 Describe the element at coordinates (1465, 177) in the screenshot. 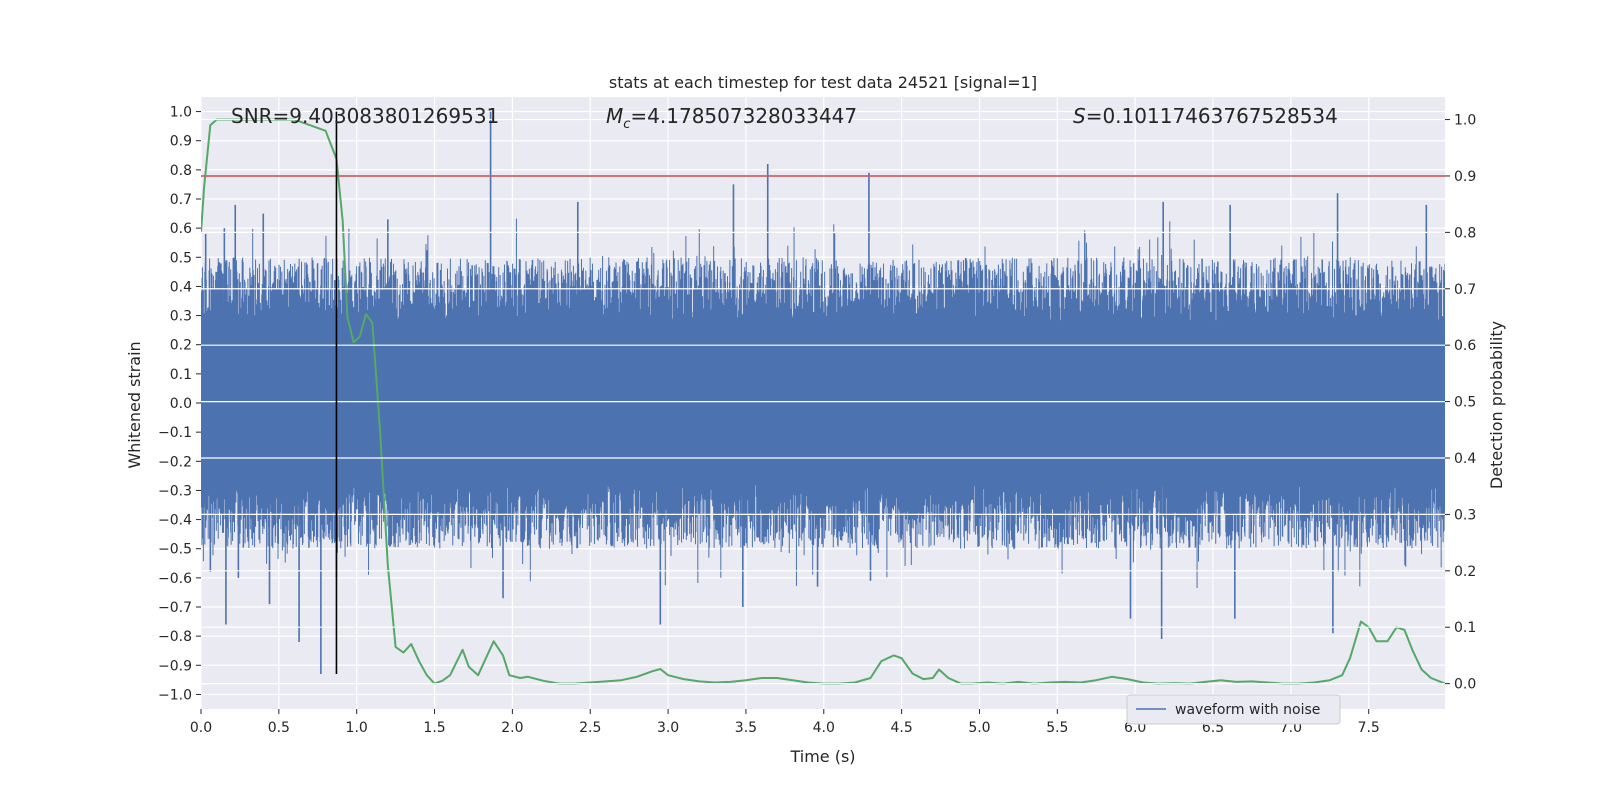

I see `y2-tick-label: 0.9` at that location.